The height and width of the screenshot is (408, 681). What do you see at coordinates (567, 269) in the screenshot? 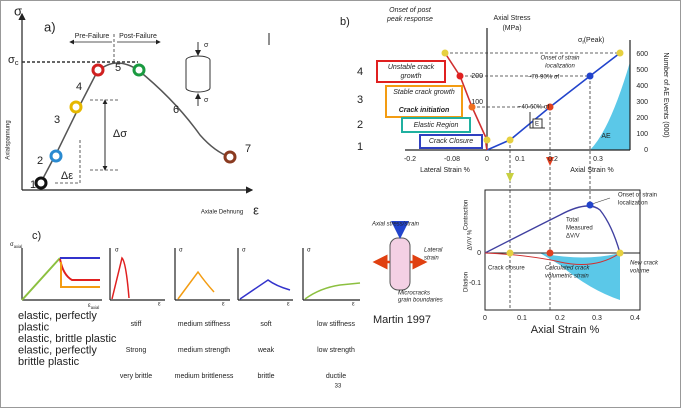
I see `label: Calculated crack` at bounding box center [567, 269].